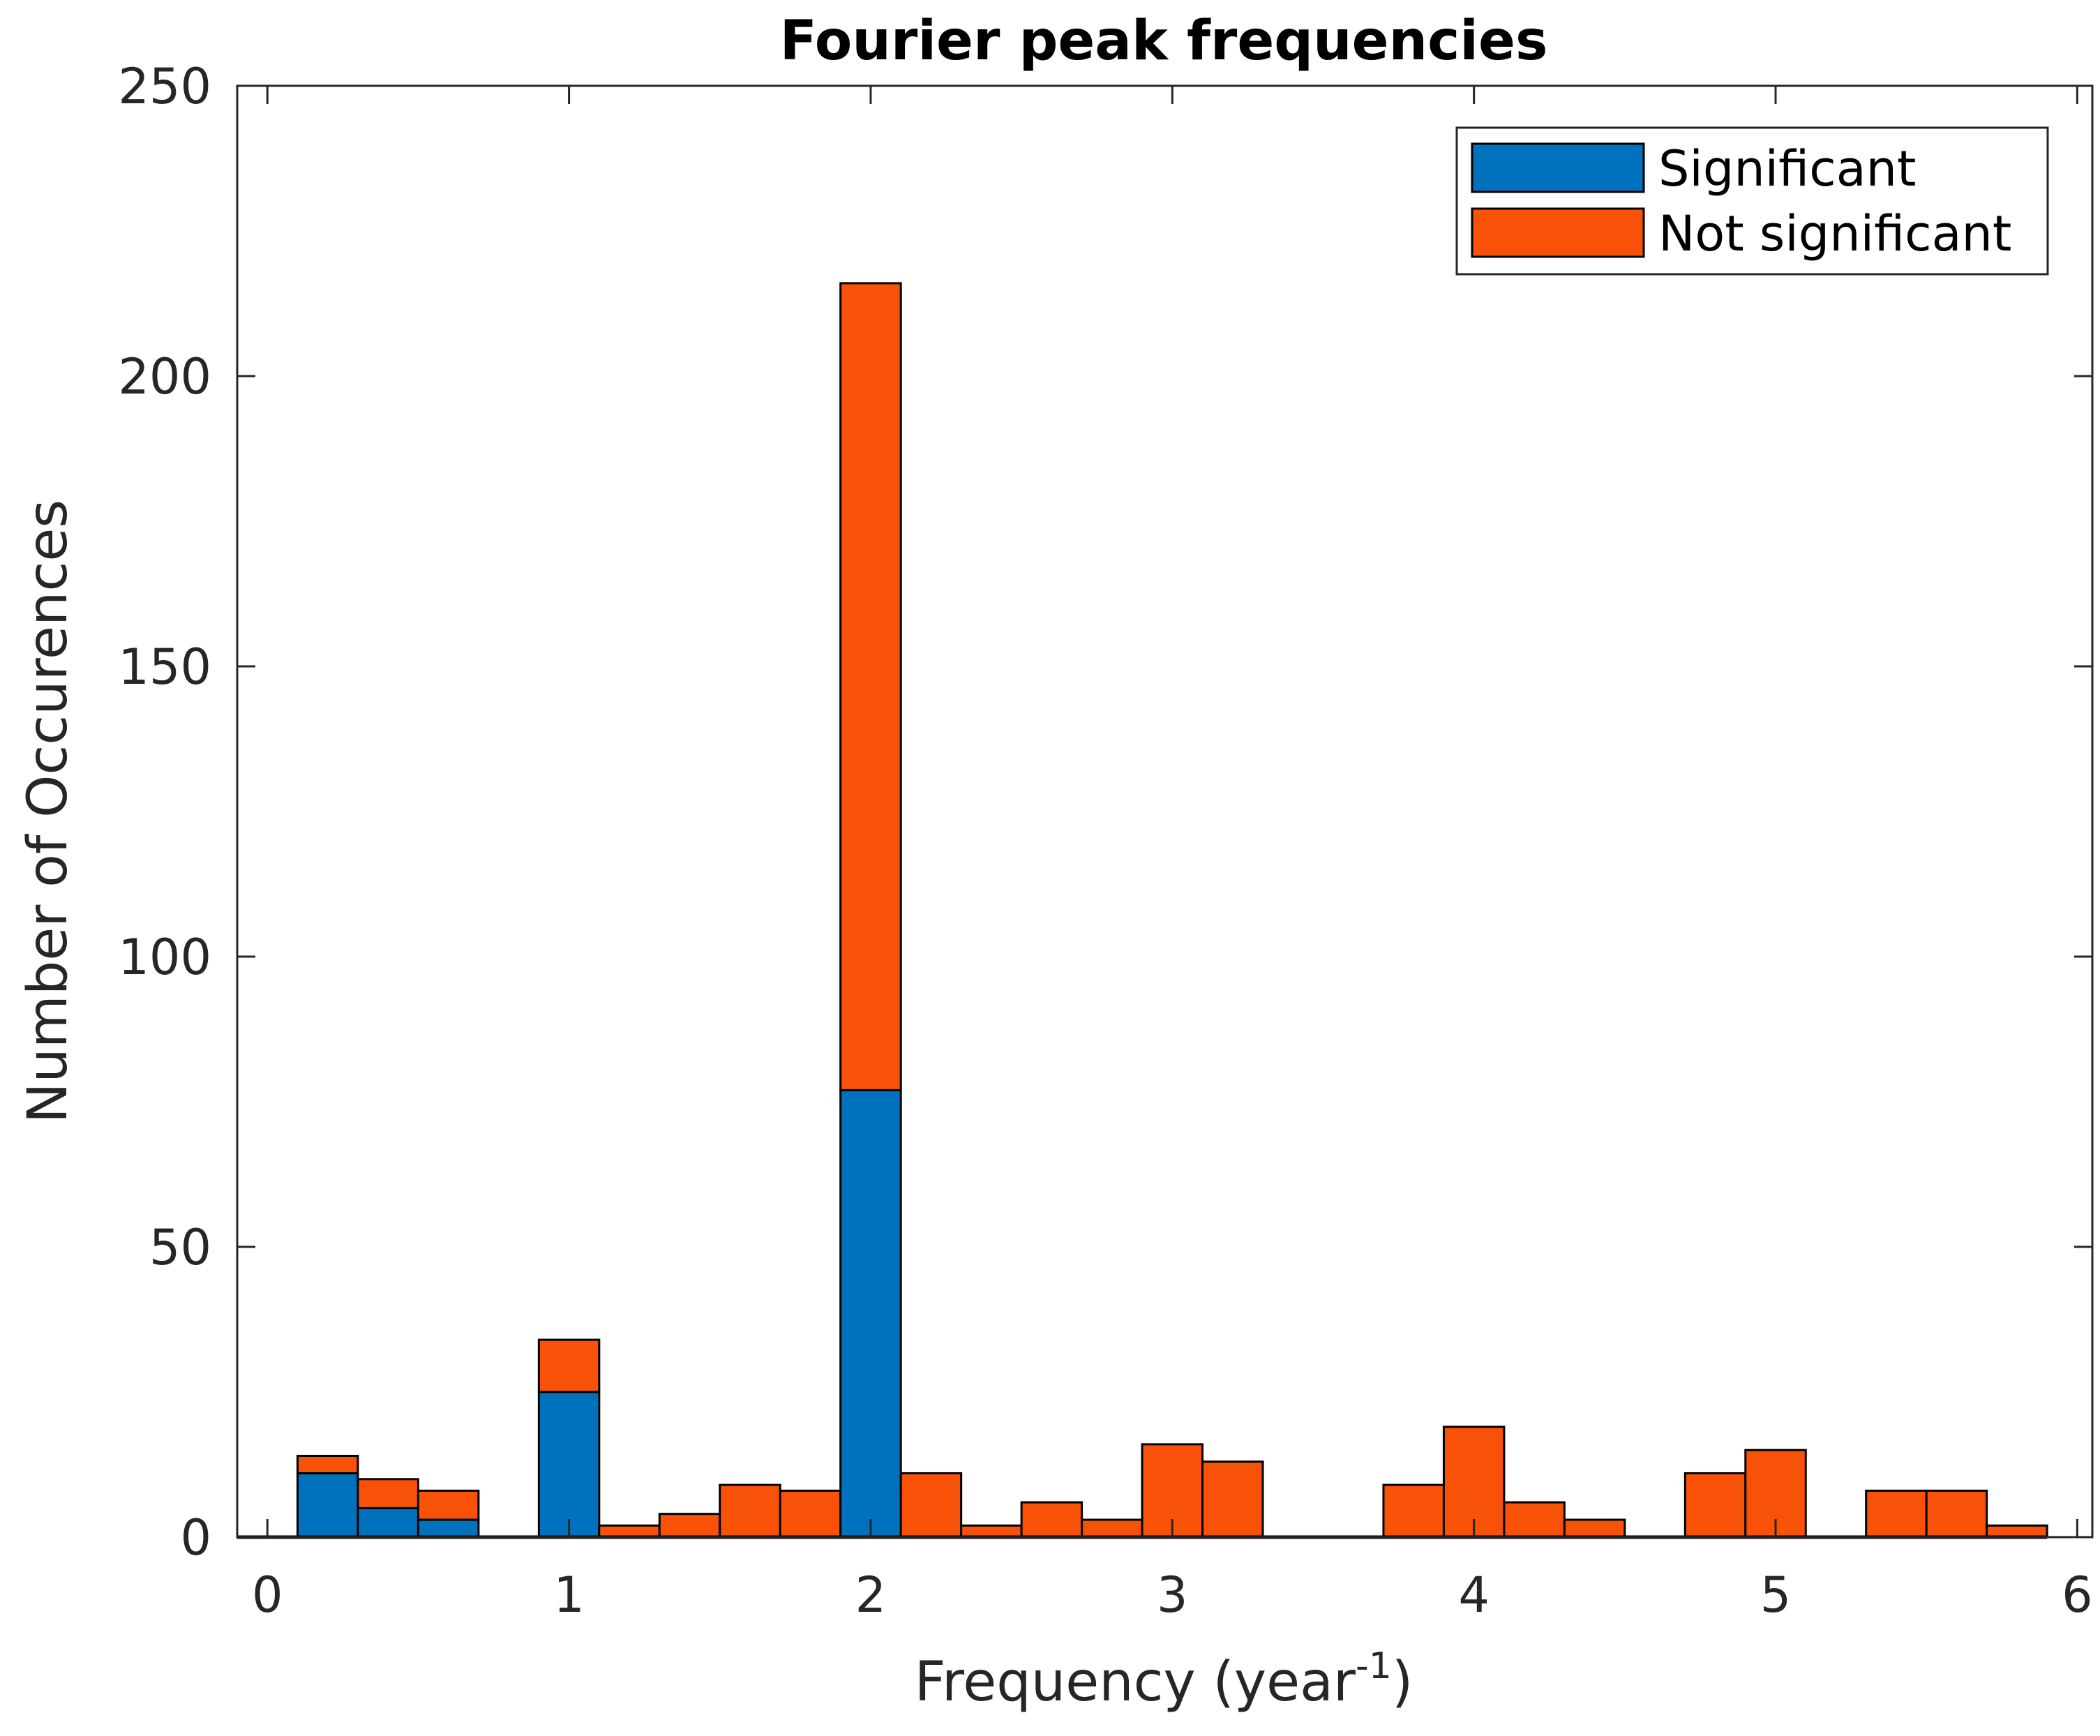  Describe the element at coordinates (48, 811) in the screenshot. I see `y-axis-label: Number of Occurences` at that location.